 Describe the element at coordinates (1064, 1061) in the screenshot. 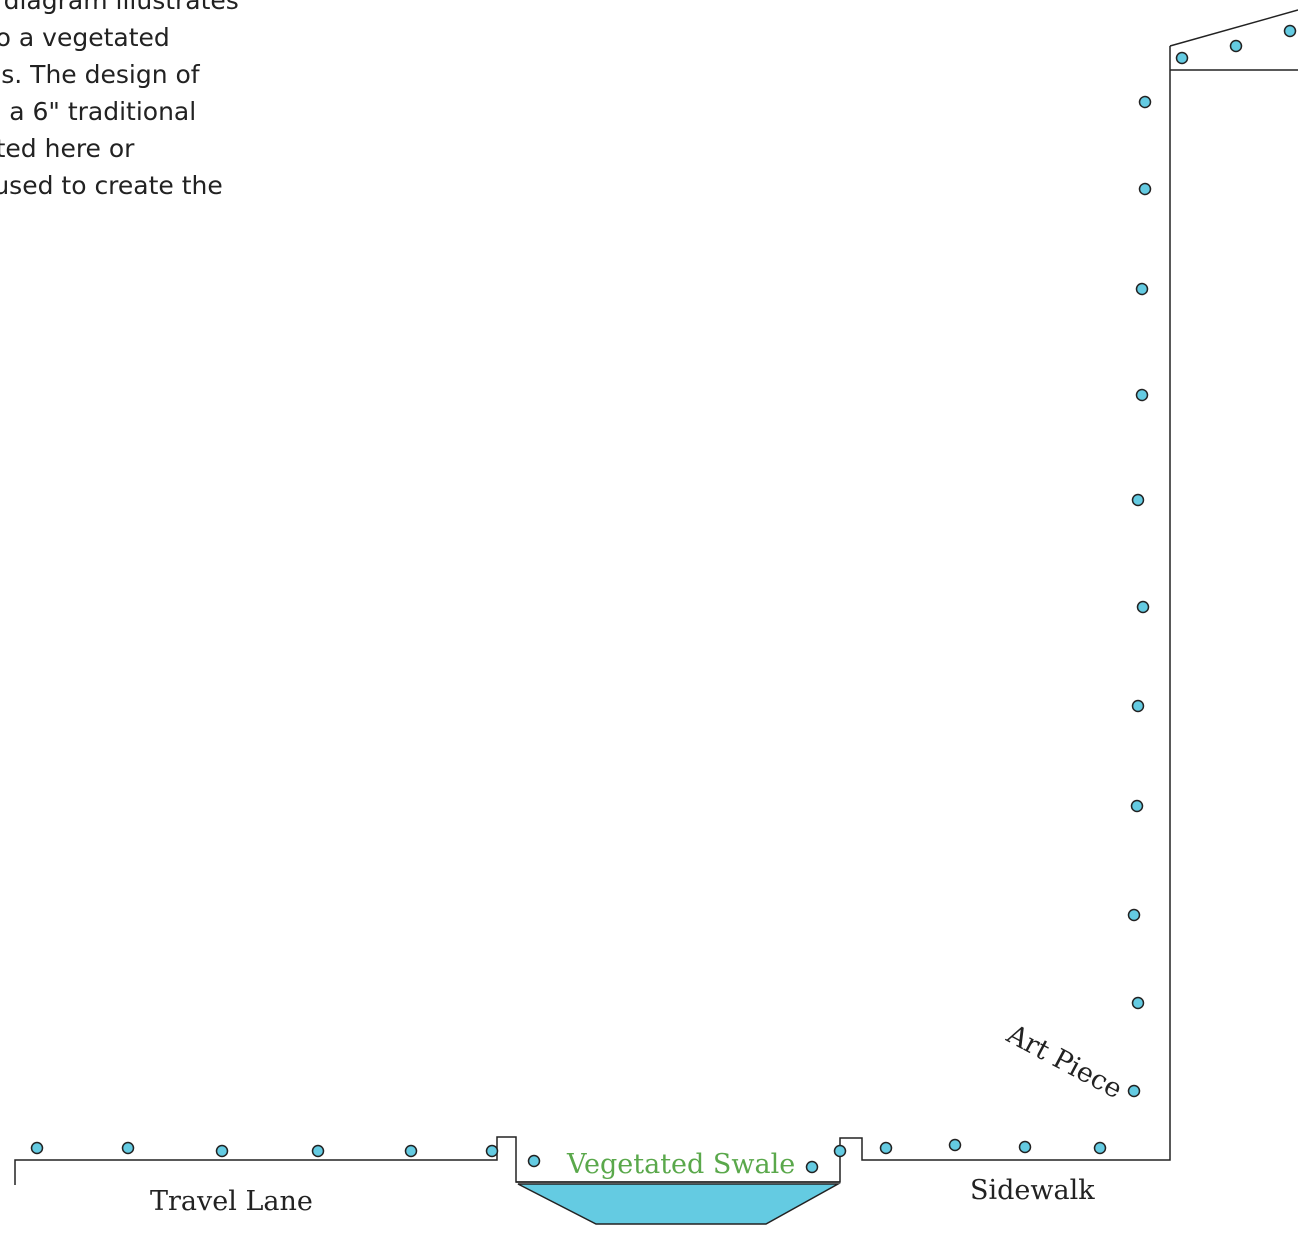

I see `art-piece-label: Art Piece` at that location.